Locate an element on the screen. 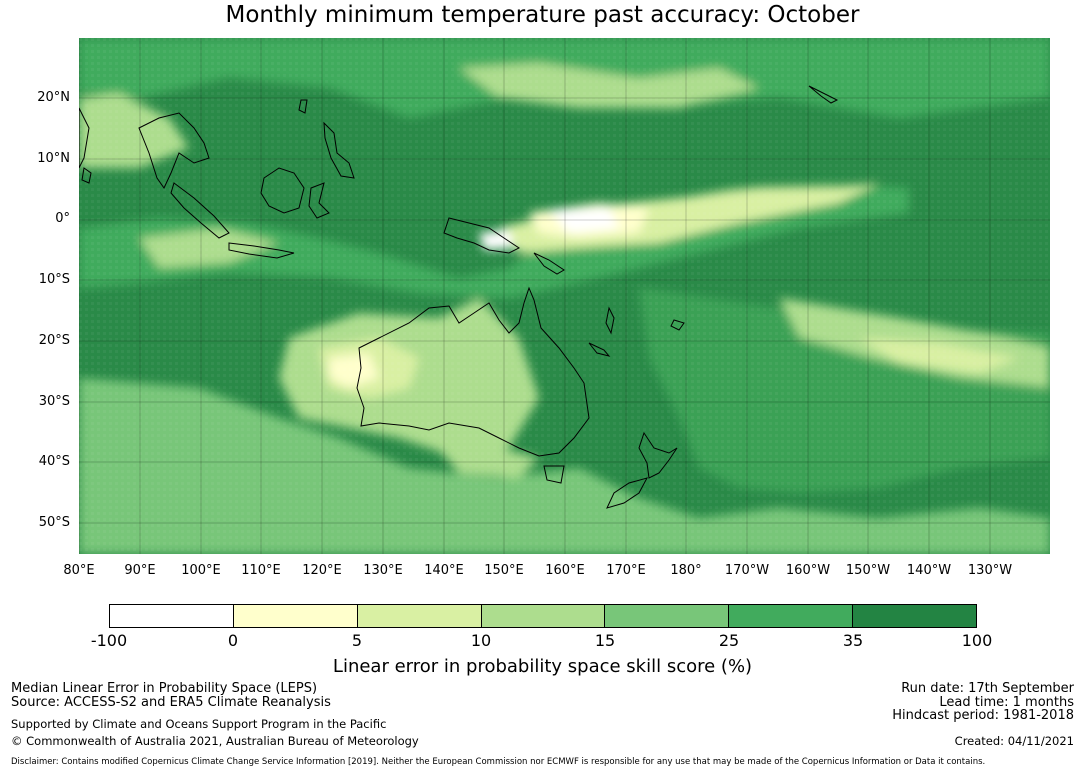 The image size is (1085, 770). lat-label-50s: 50°S is located at coordinates (54, 522).